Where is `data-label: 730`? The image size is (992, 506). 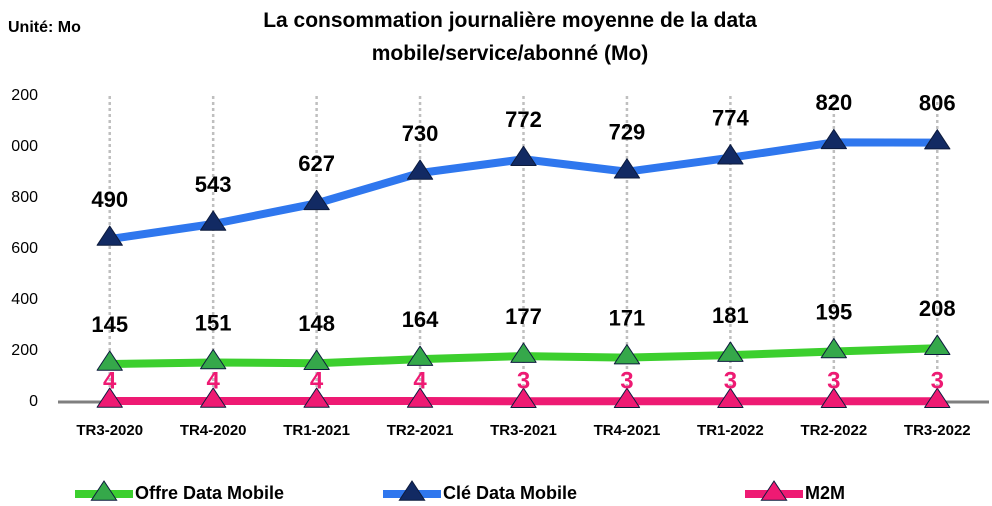
data-label: 730 is located at coordinates (420, 133).